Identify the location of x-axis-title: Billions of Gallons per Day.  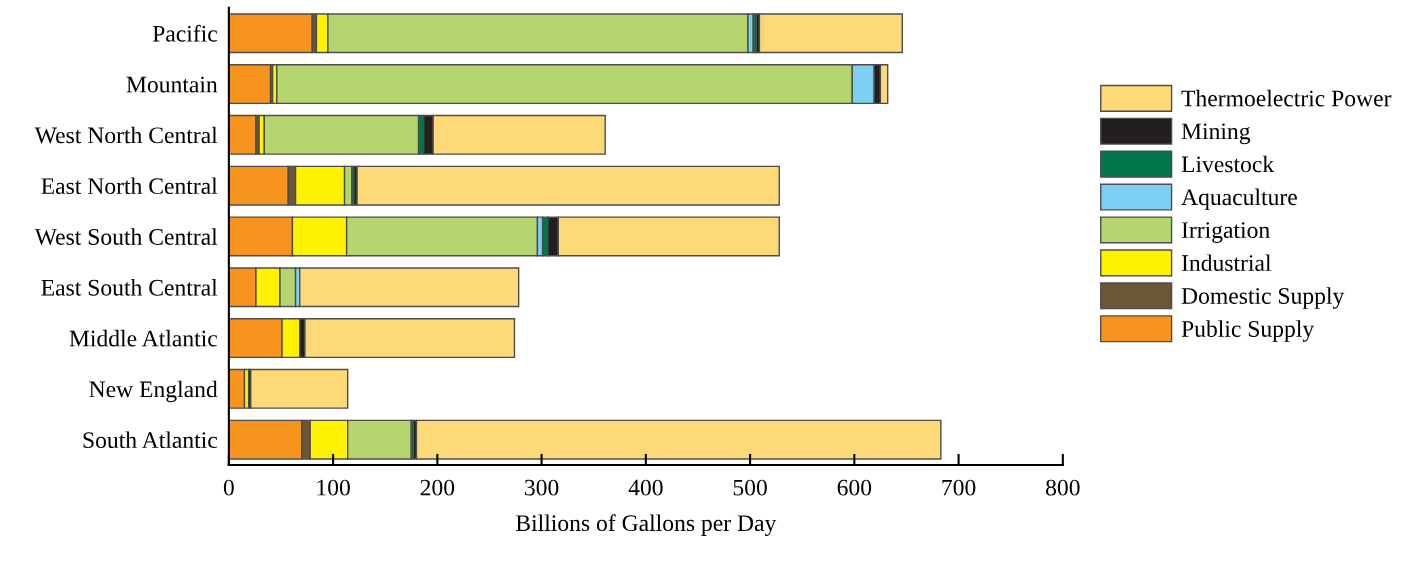
(646, 525).